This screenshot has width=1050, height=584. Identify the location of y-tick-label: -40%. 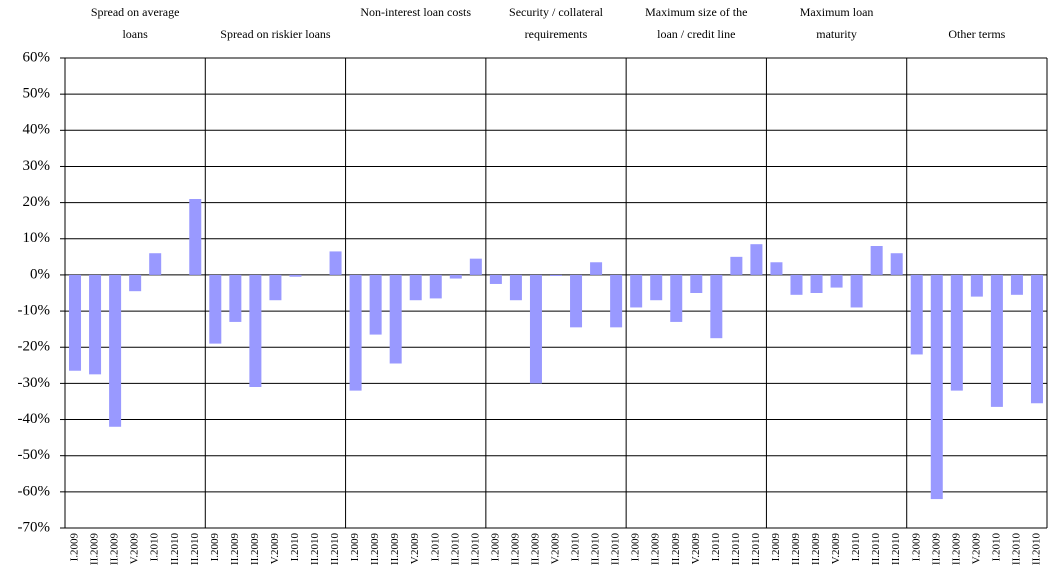
(34, 419).